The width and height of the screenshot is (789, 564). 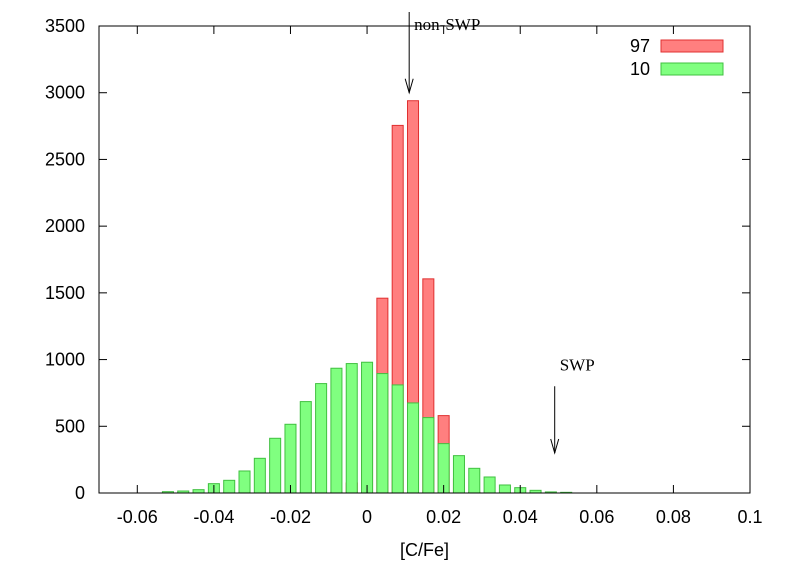 What do you see at coordinates (367, 517) in the screenshot?
I see `x-tick-label: 0` at bounding box center [367, 517].